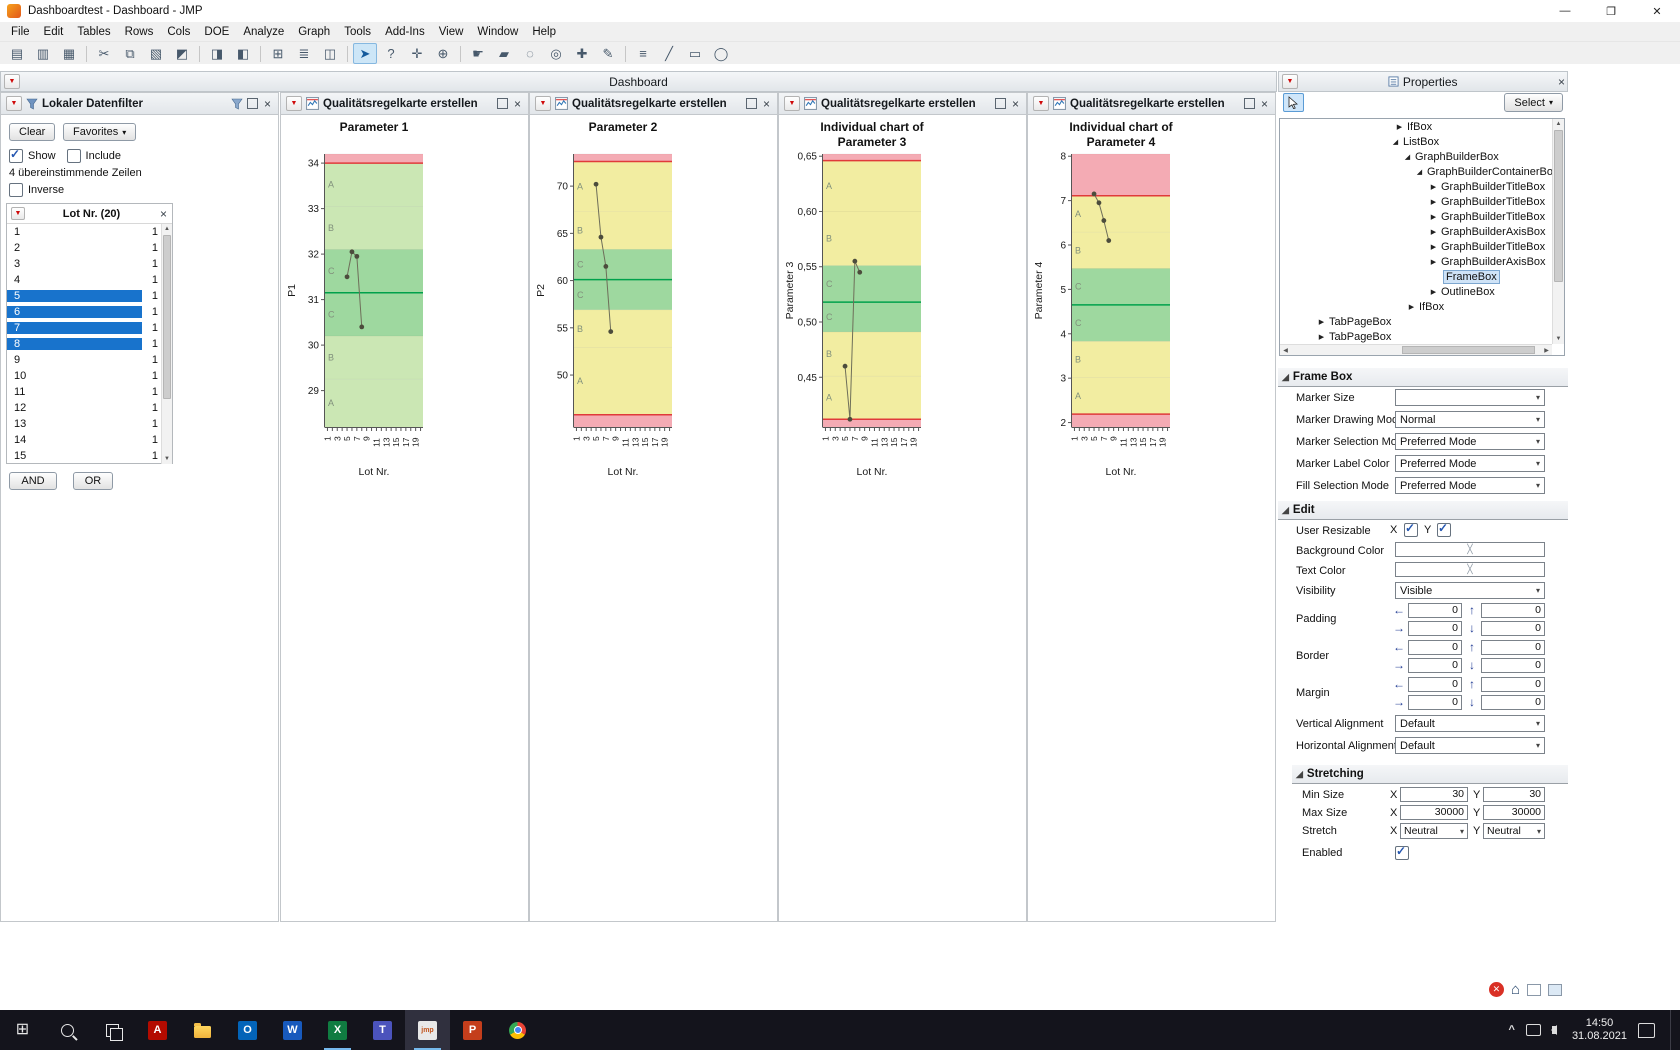  What do you see at coordinates (67, 1030) in the screenshot?
I see `taskbar-search` at bounding box center [67, 1030].